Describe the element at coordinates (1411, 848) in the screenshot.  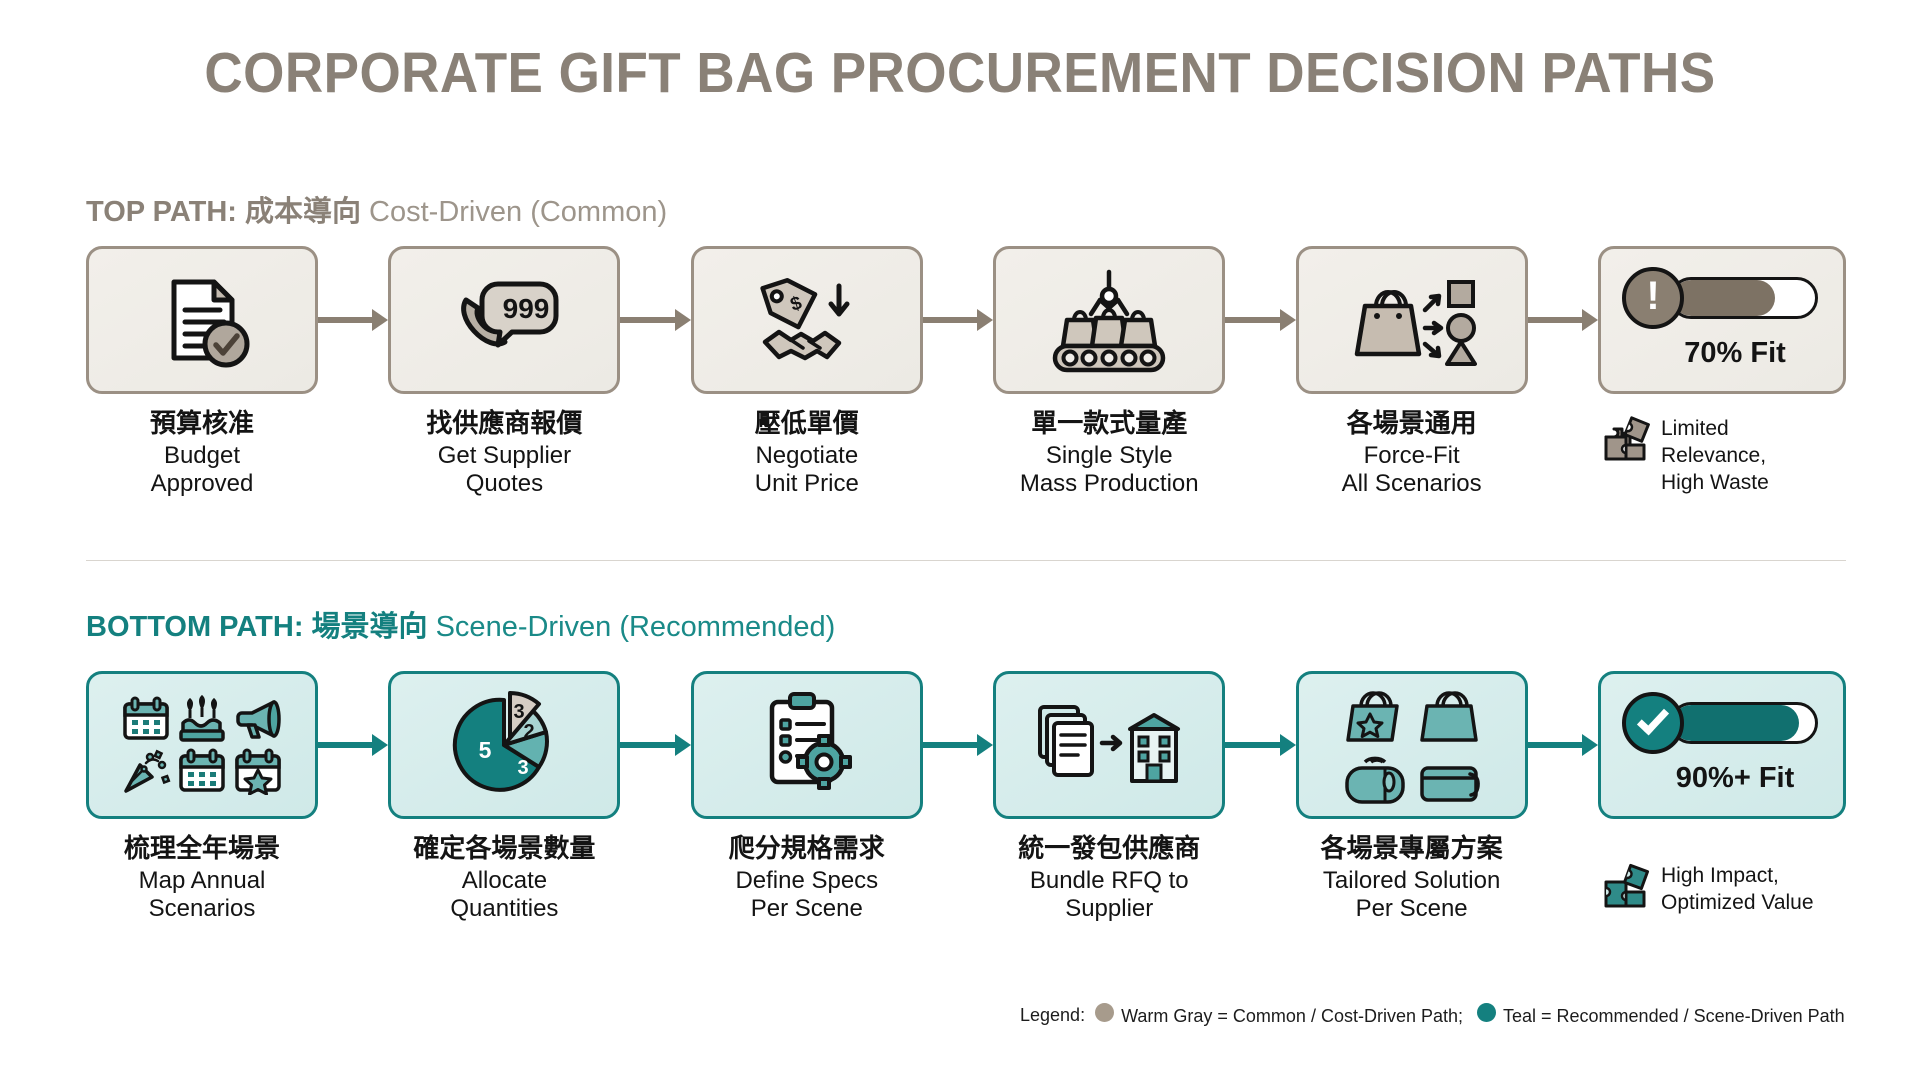
I see `caption-zh: 各場景專屬方案` at that location.